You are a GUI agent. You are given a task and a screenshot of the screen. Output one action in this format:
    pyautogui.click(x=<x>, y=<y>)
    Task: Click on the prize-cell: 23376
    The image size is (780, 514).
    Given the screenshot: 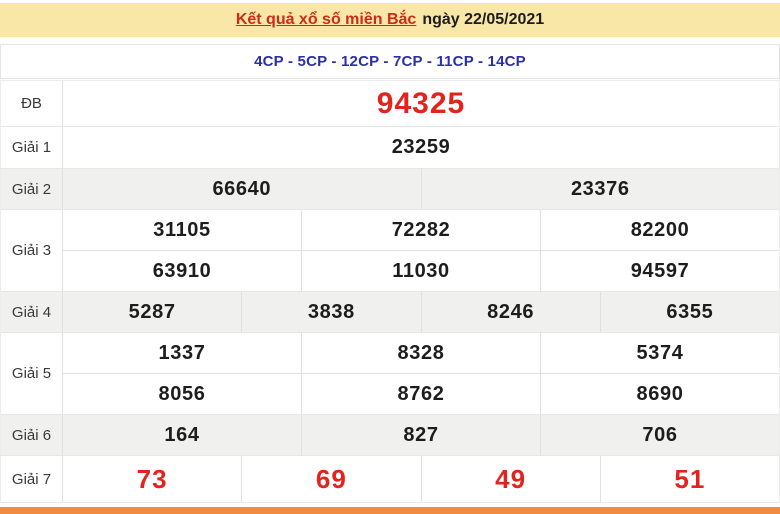 What is the action you would take?
    pyautogui.click(x=600, y=189)
    